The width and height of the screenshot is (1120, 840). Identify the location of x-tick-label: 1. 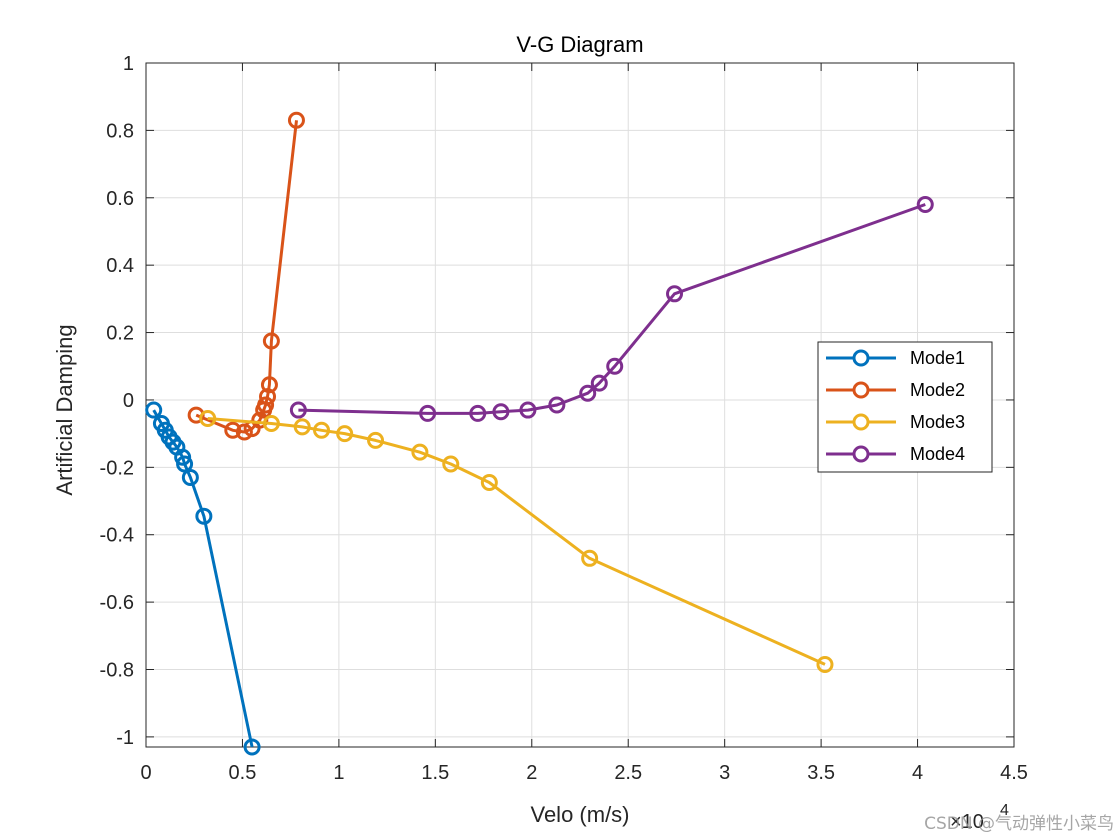
(338, 773).